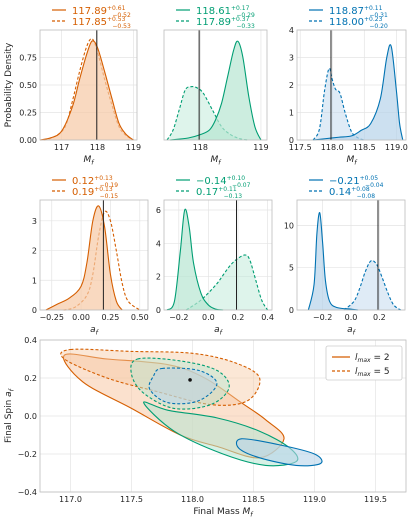 The image size is (415, 519). I want to click on joint-xlabel: Final Mass Mf, so click(223, 513).